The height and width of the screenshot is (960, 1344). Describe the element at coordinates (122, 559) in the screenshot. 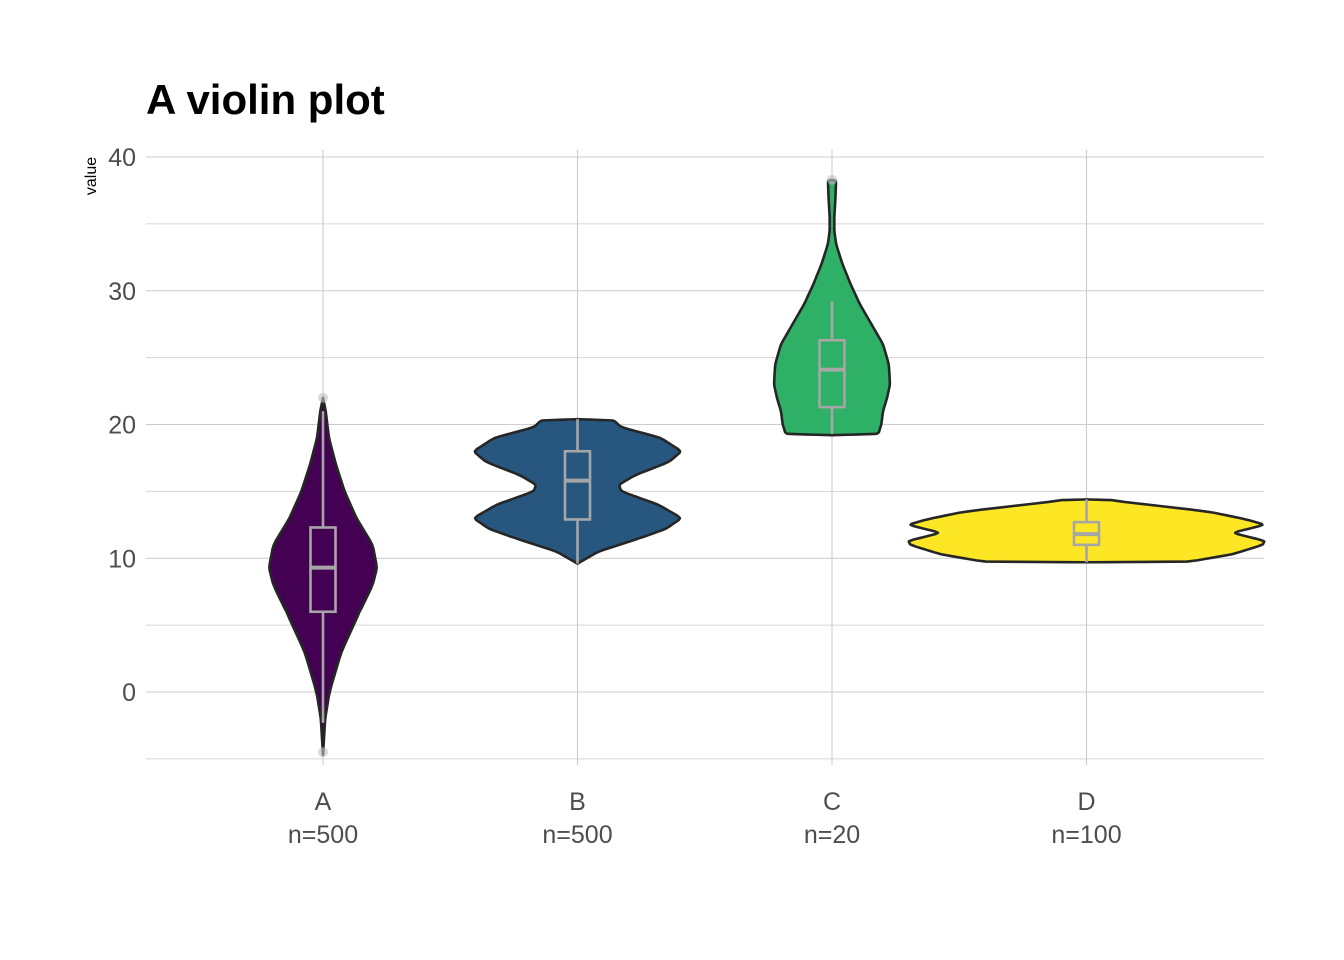

I see `y-tick-label: 10` at that location.